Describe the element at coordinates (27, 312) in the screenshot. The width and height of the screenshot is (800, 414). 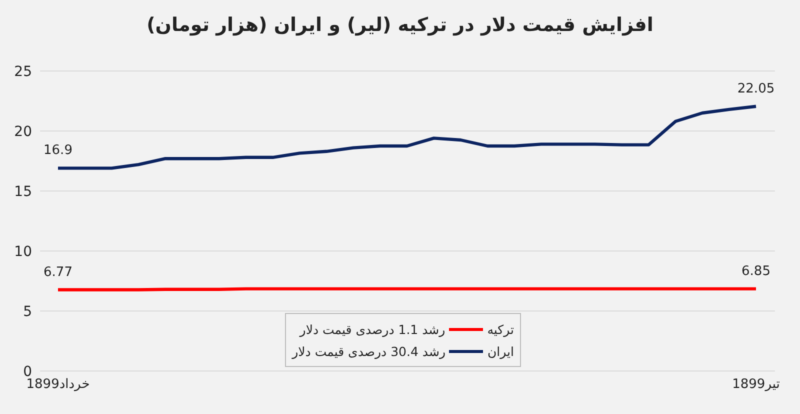
I see `y-tick-label: 5` at that location.